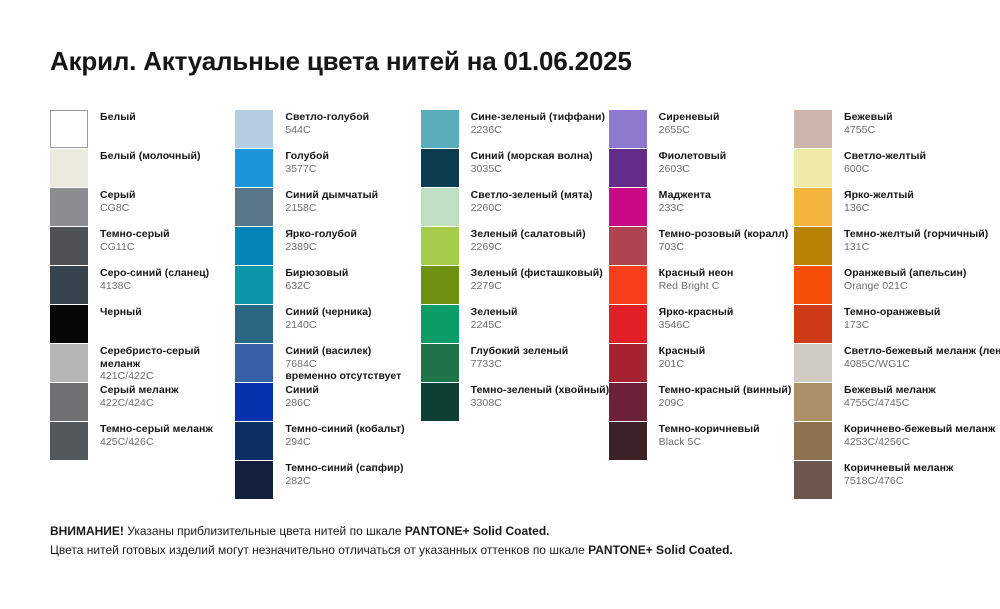  What do you see at coordinates (514, 207) in the screenshot?
I see `color-row: Светло-зеленый (мята) 2260C` at bounding box center [514, 207].